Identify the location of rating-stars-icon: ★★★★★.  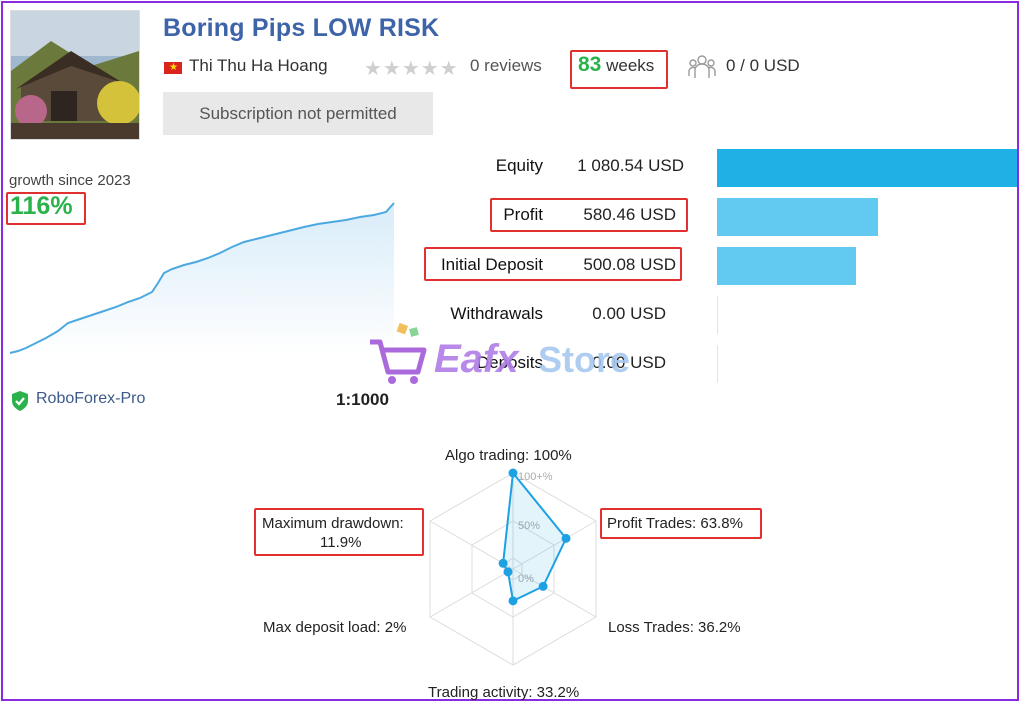
(411, 69).